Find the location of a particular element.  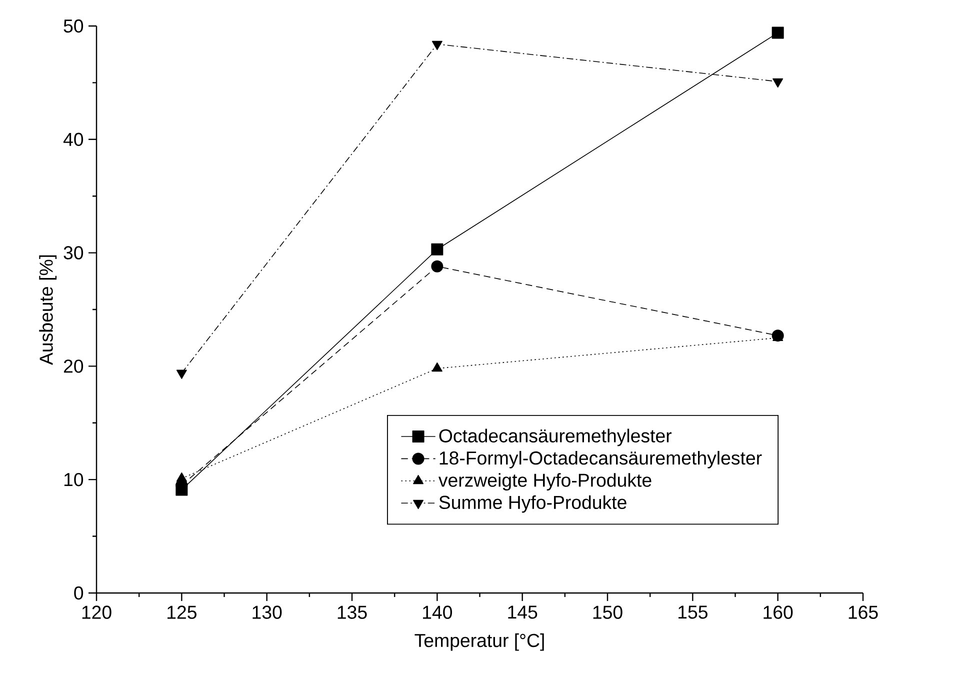

y-tick-label: 10 is located at coordinates (74, 479).